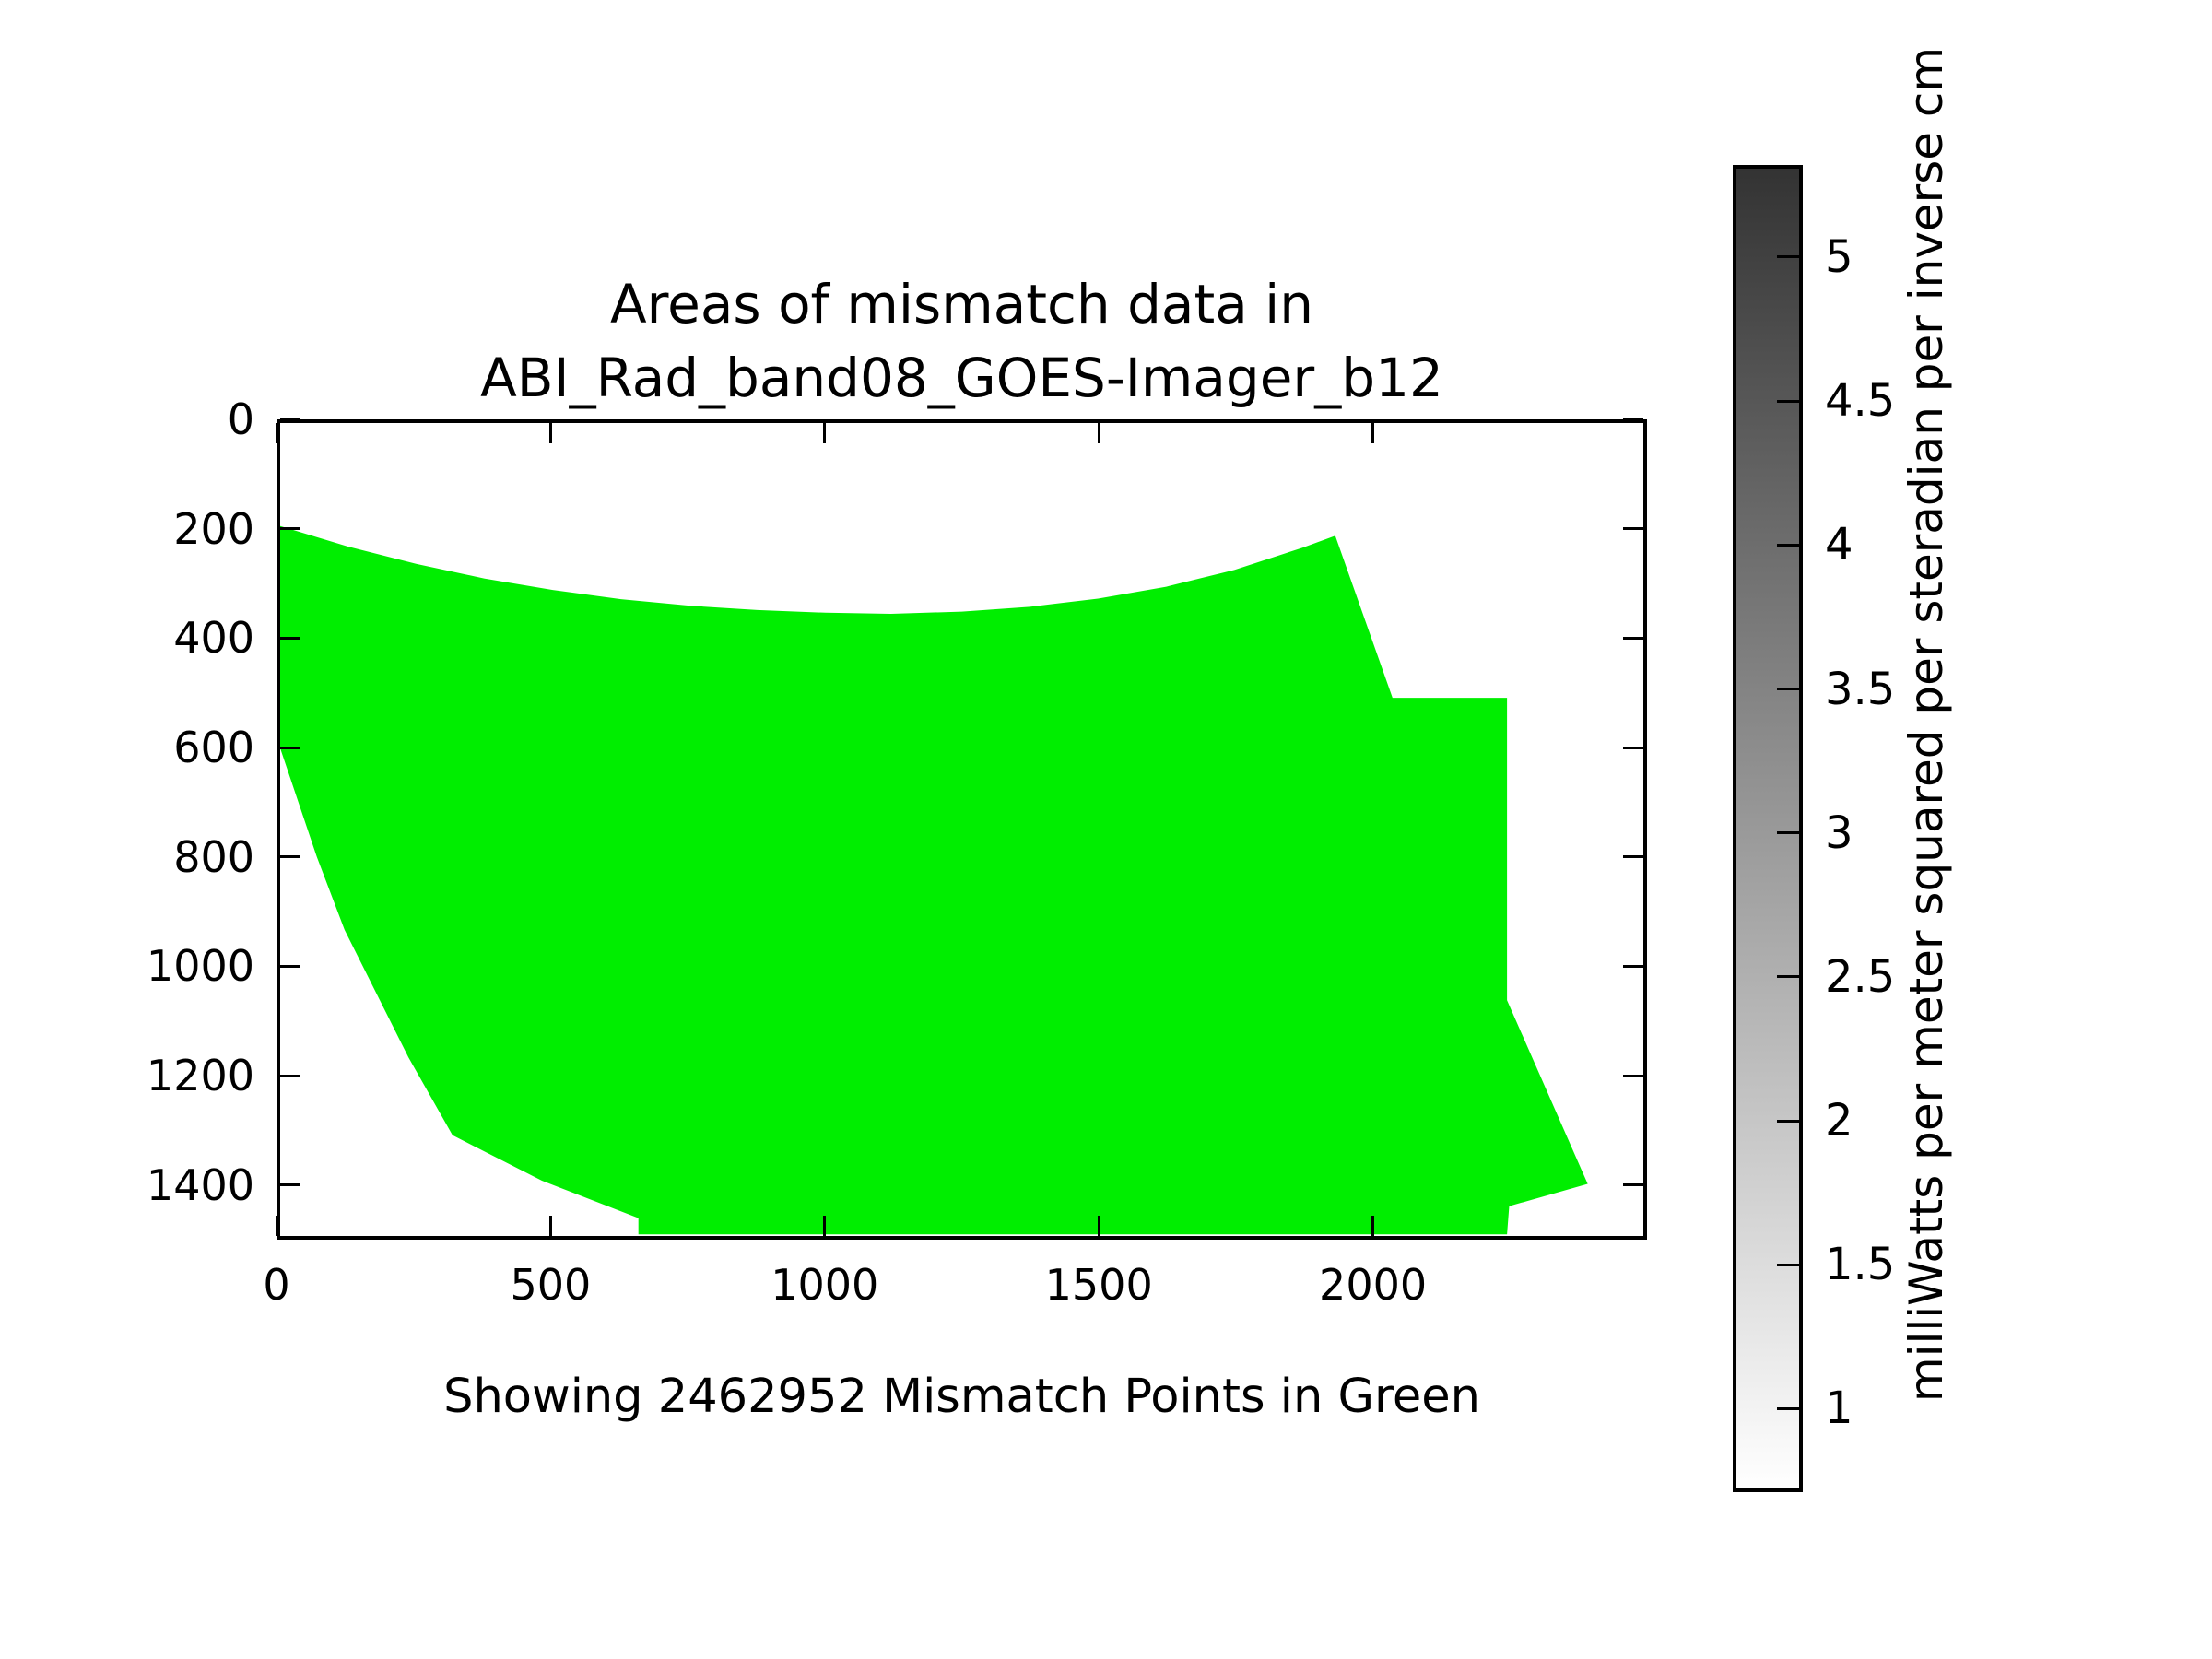 This screenshot has width=2212, height=1659. Describe the element at coordinates (240, 419) in the screenshot. I see `y-tick-label: 0` at that location.